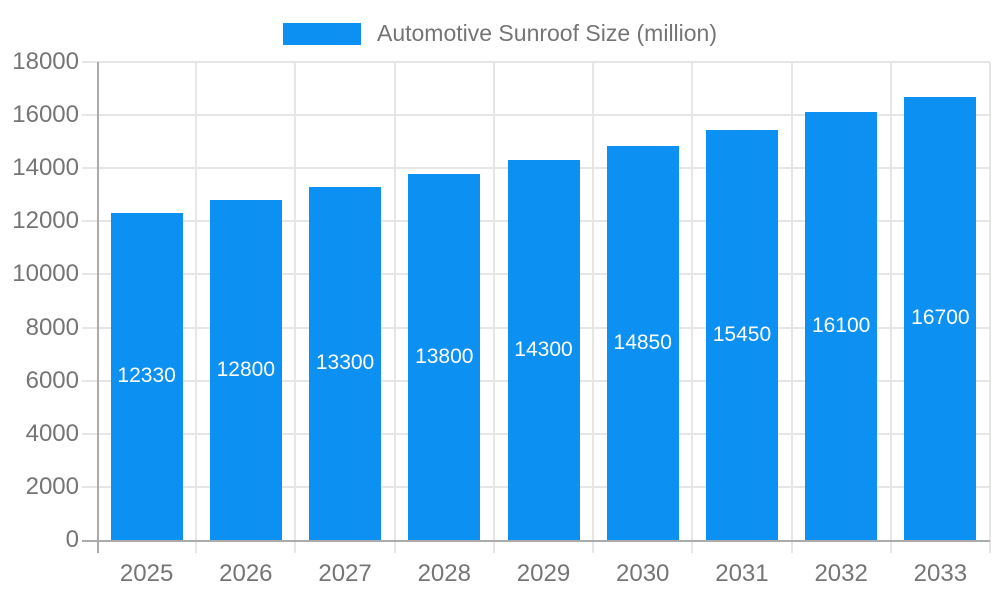 The image size is (1000, 600). I want to click on bar-value-label: 12800, so click(246, 370).